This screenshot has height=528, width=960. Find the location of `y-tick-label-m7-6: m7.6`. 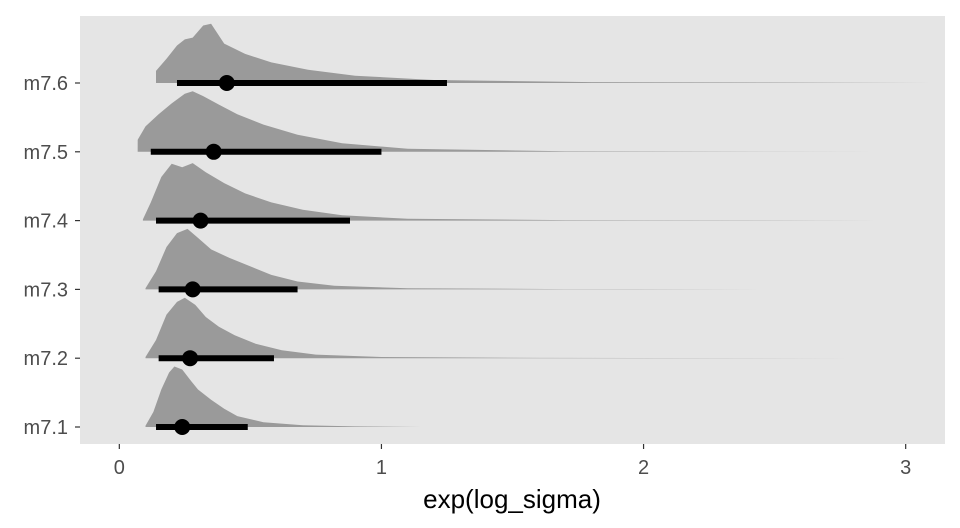

y-tick-label-m7-6: m7.6 is located at coordinates (46, 84).